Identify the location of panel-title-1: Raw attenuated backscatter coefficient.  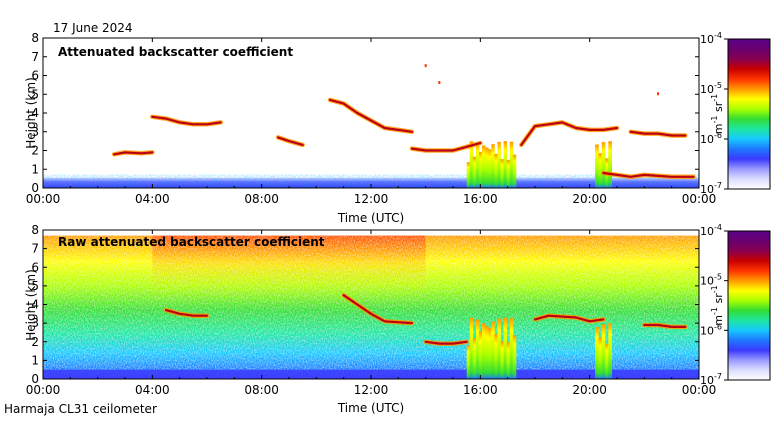
(191, 242).